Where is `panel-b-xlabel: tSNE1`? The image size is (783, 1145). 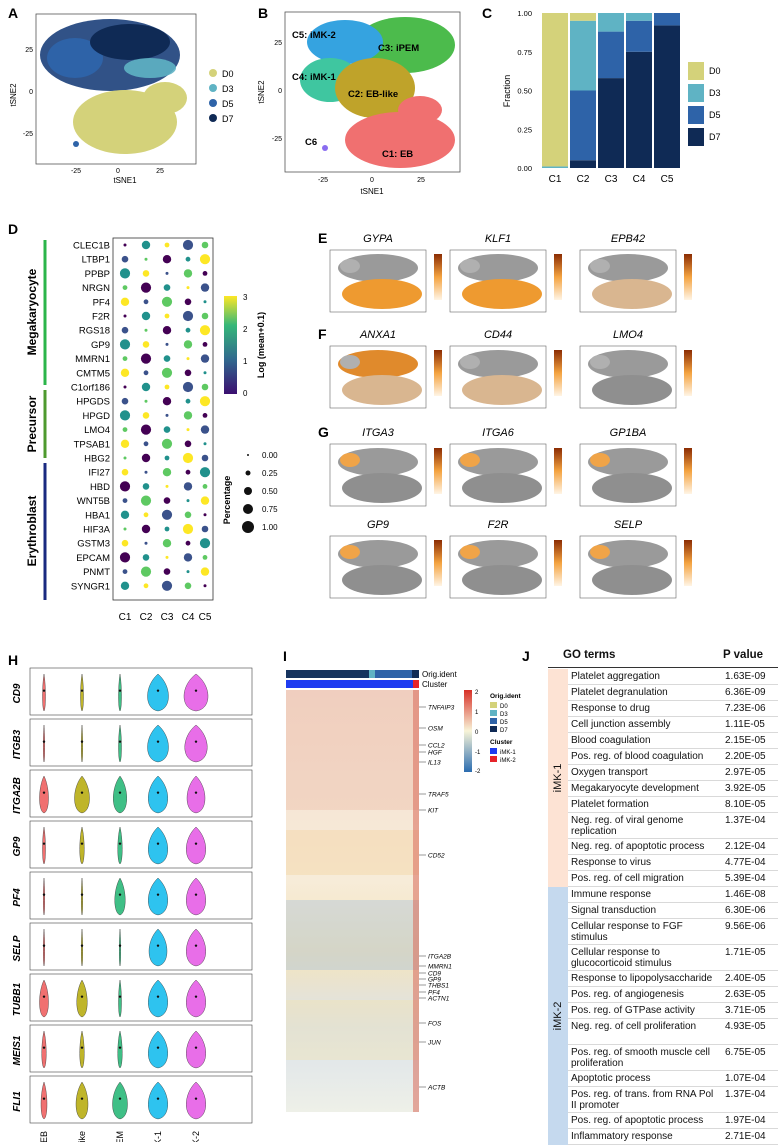 panel-b-xlabel: tSNE1 is located at coordinates (372, 191).